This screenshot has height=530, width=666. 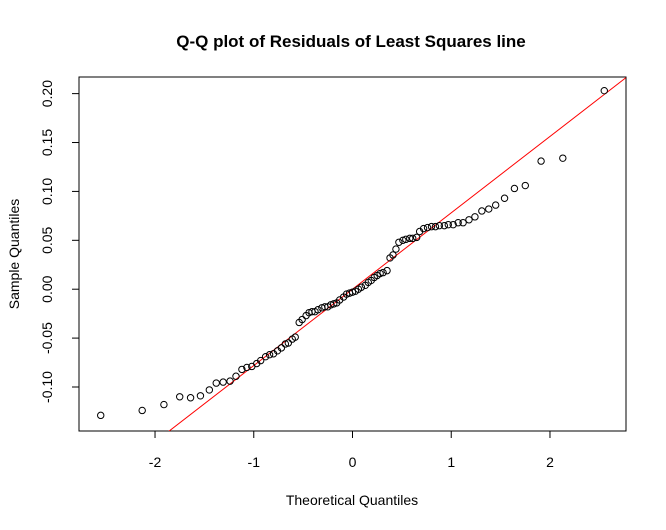 What do you see at coordinates (352, 500) in the screenshot?
I see `x-axis-label: Theoretical Quantiles` at bounding box center [352, 500].